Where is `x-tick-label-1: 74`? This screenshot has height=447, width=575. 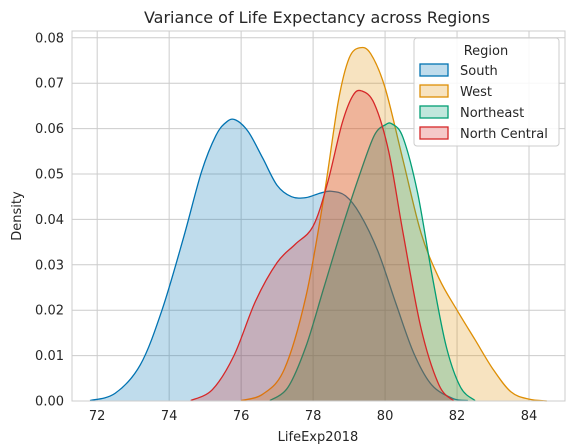 x-tick-label-1: 74 is located at coordinates (169, 416).